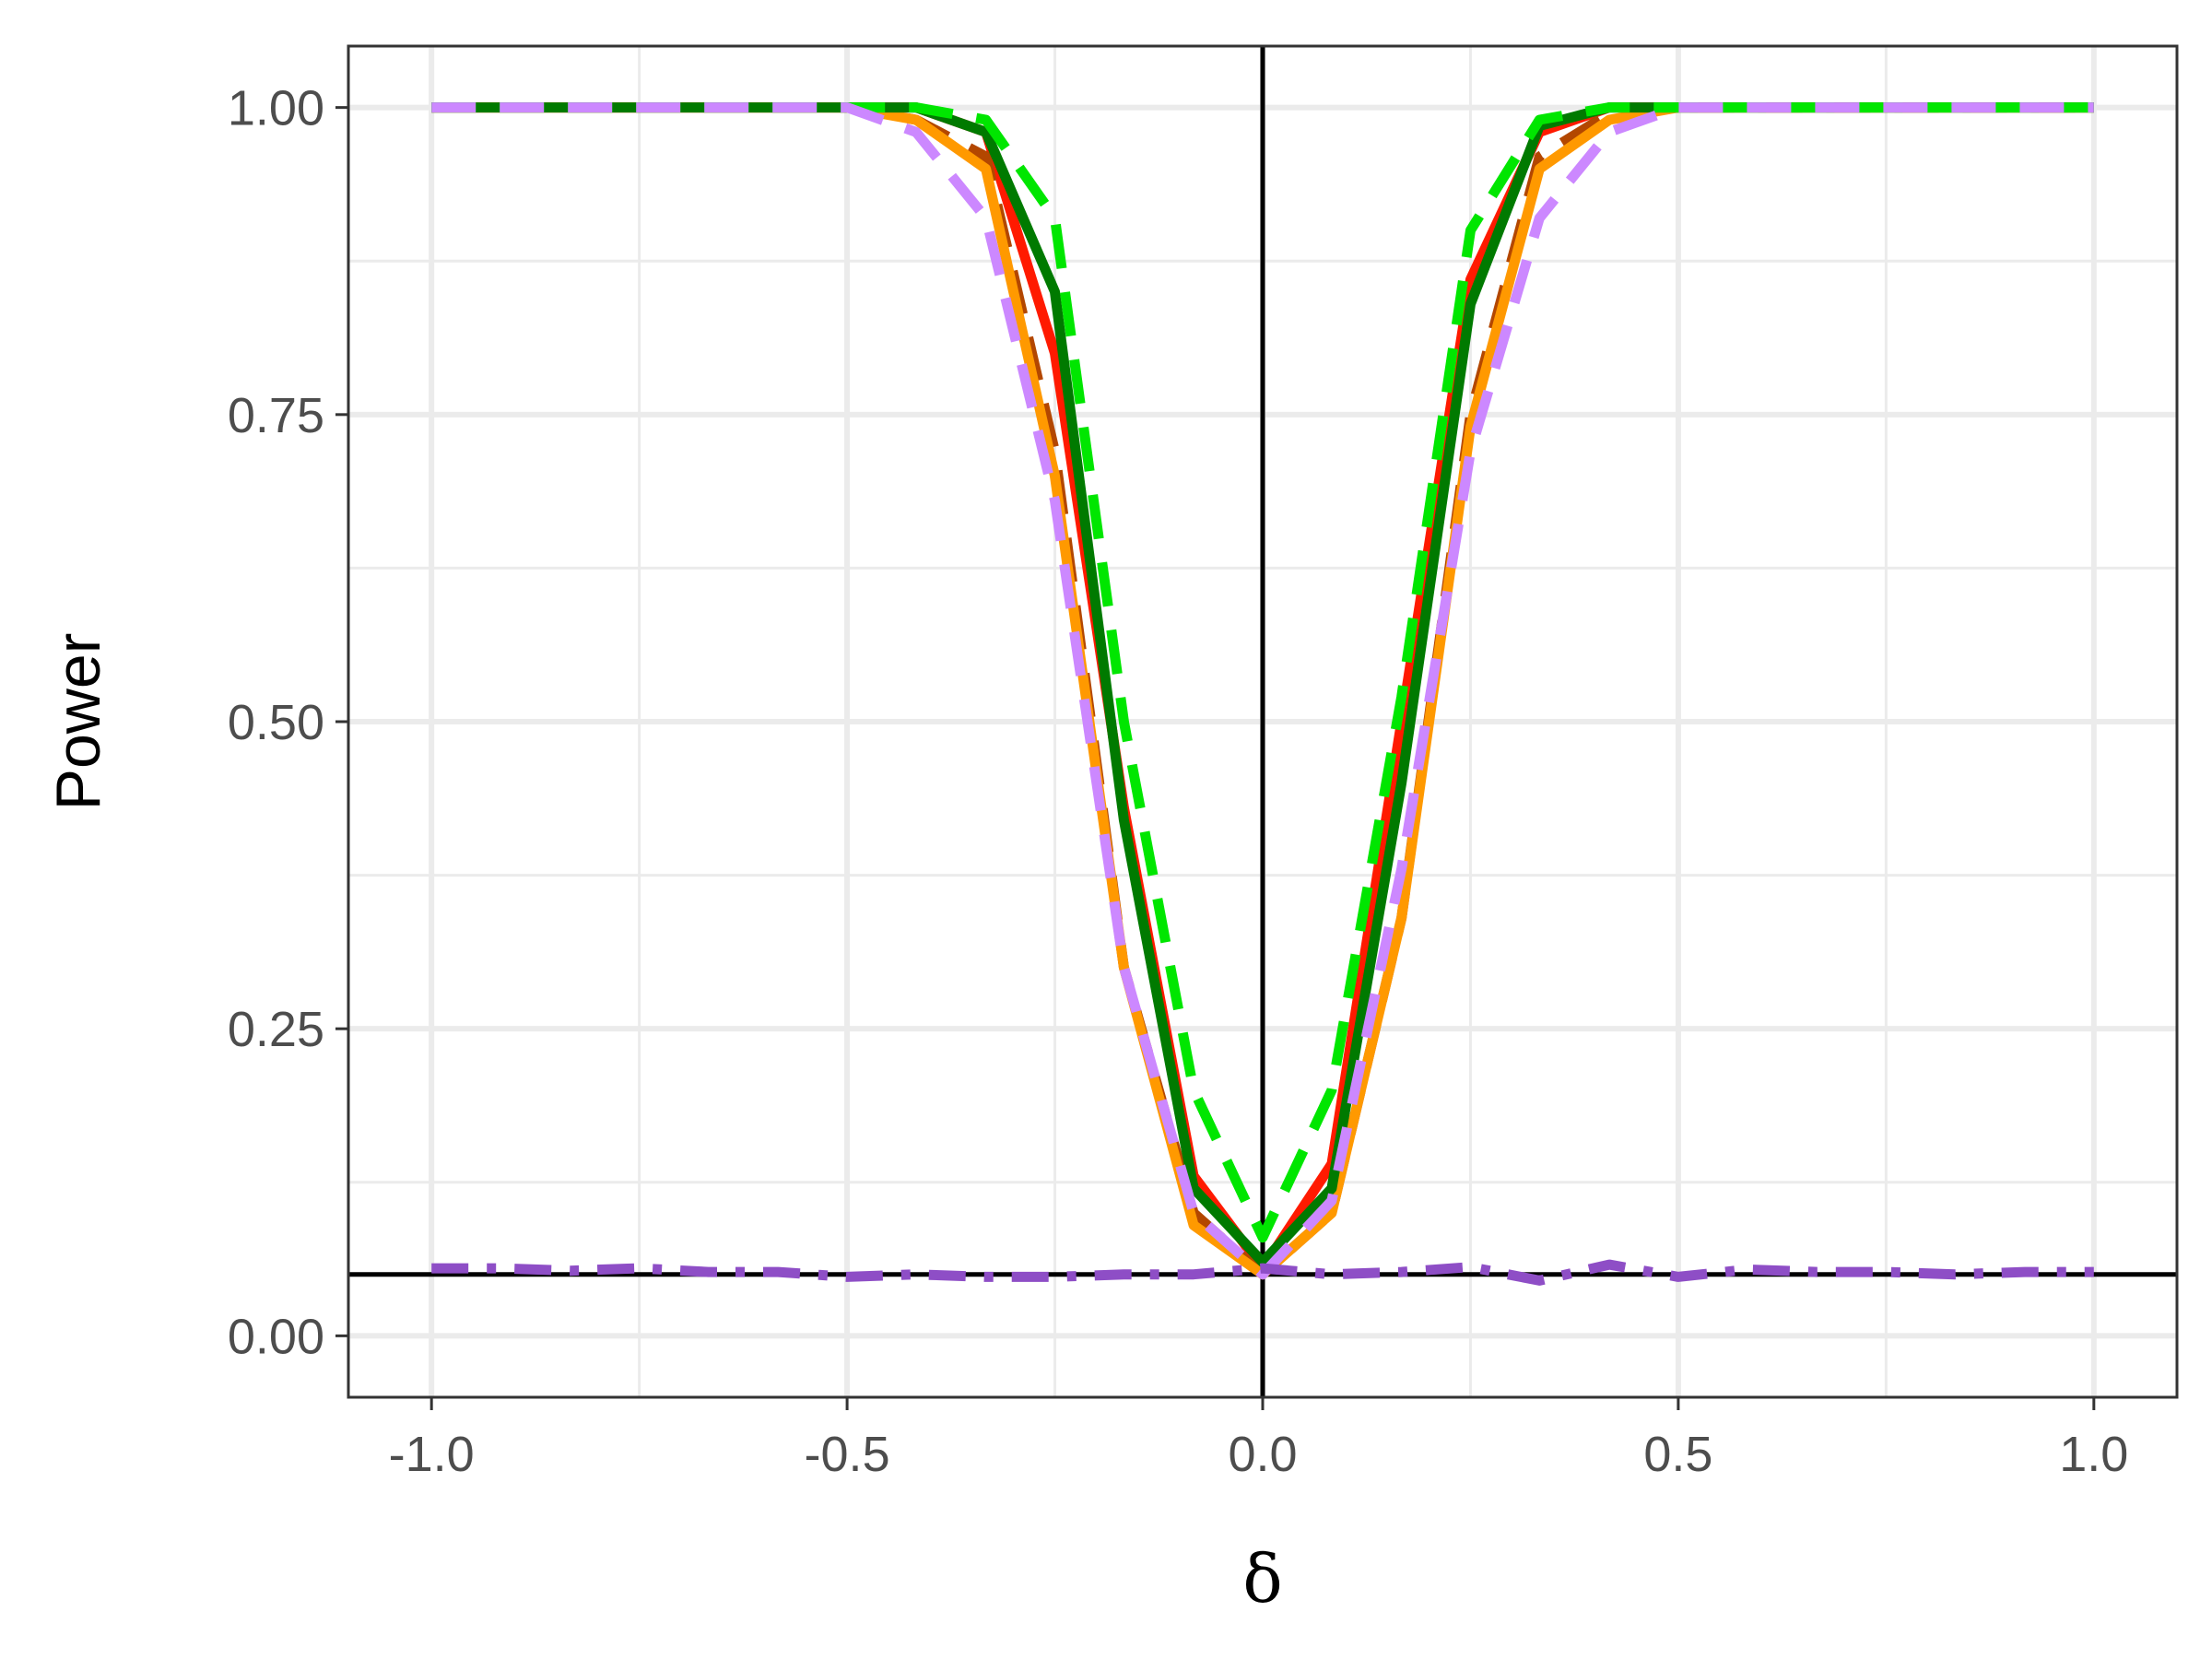  Describe the element at coordinates (432, 1454) in the screenshot. I see `x-tick-label: -1.0` at that location.